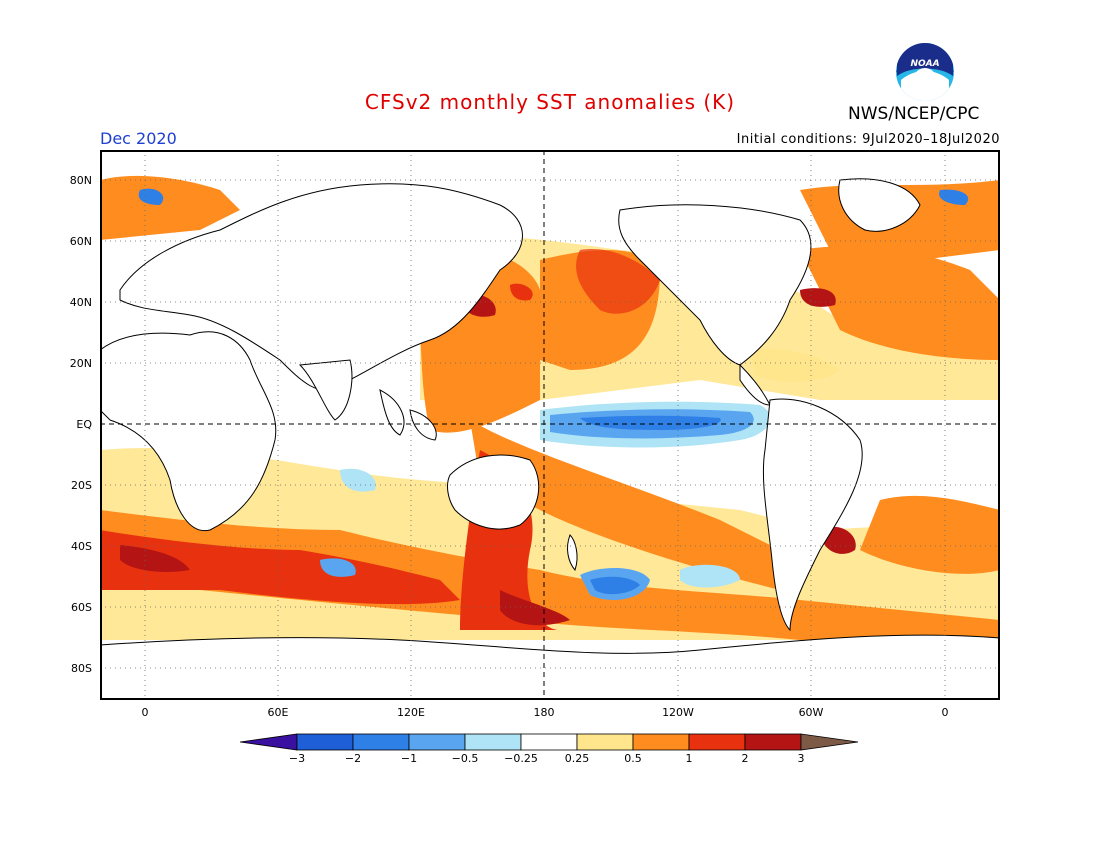 The width and height of the screenshot is (1100, 850). I want to click on colorbar-label: −0.25, so click(521, 758).